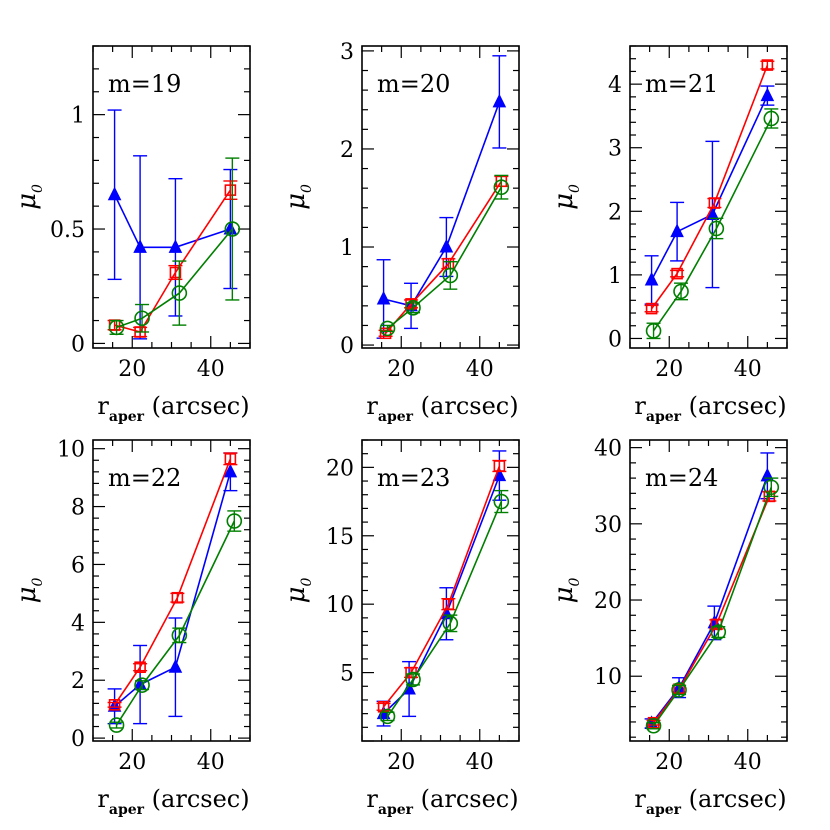 Image resolution: width=830 pixels, height=830 pixels. What do you see at coordinates (340, 468) in the screenshot?
I see `y-tick-label: 20` at bounding box center [340, 468].